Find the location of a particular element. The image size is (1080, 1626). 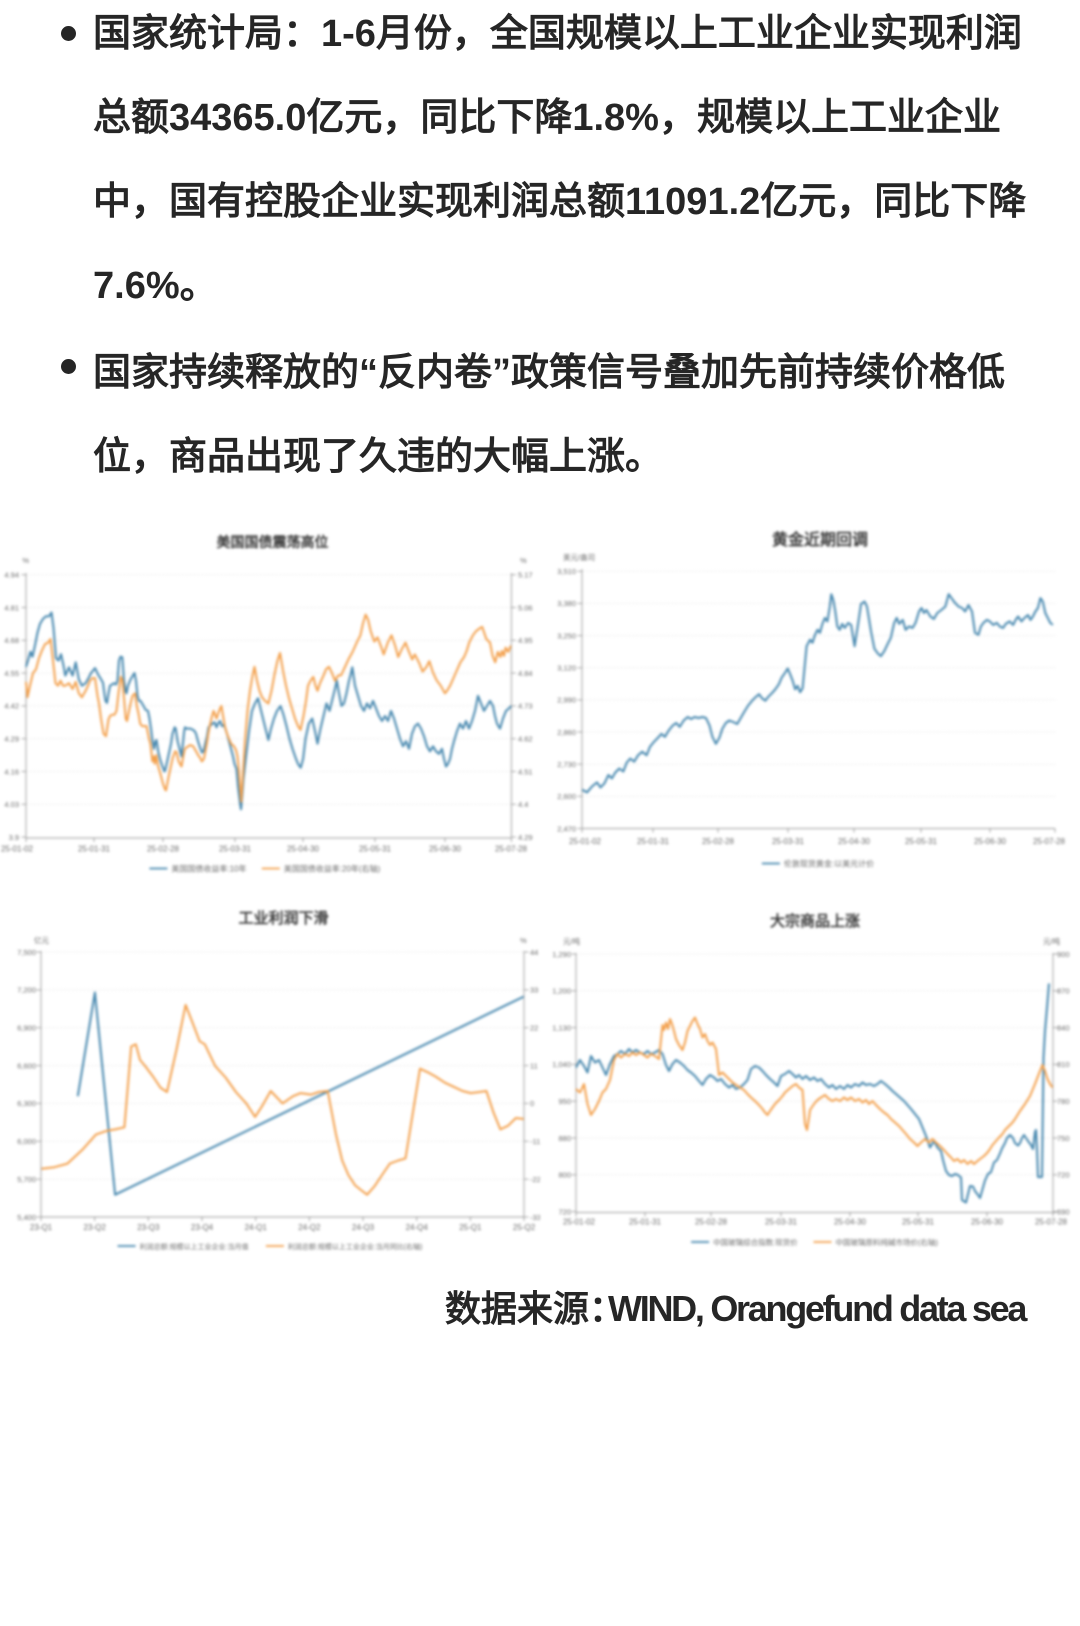

svg-text: 25-03-31 is located at coordinates (235, 849).